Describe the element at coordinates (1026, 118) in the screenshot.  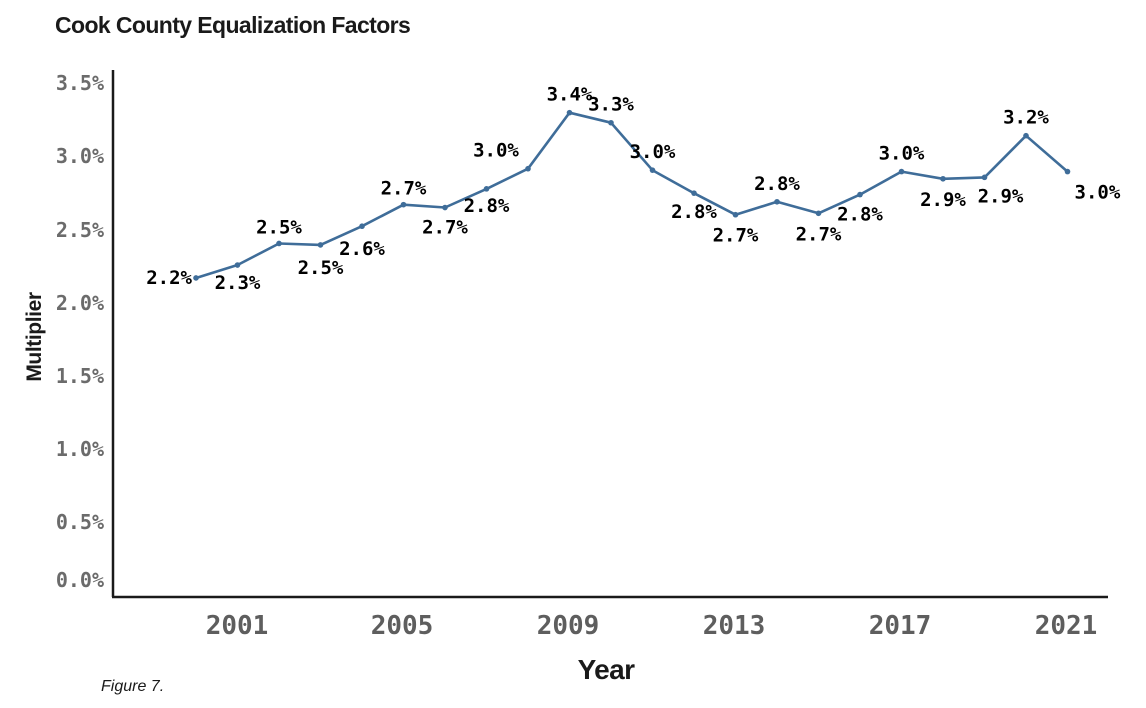
I see `data-label: 3.2%` at that location.